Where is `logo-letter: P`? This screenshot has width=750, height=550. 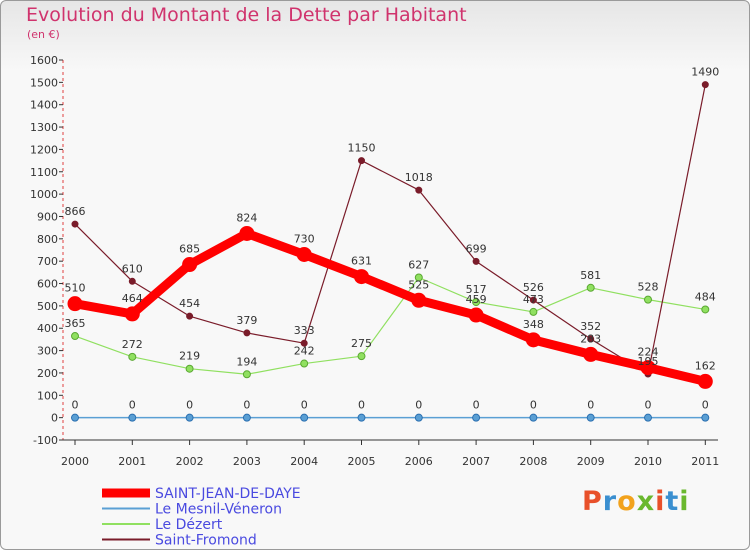
logo-letter: P is located at coordinates (592, 501).